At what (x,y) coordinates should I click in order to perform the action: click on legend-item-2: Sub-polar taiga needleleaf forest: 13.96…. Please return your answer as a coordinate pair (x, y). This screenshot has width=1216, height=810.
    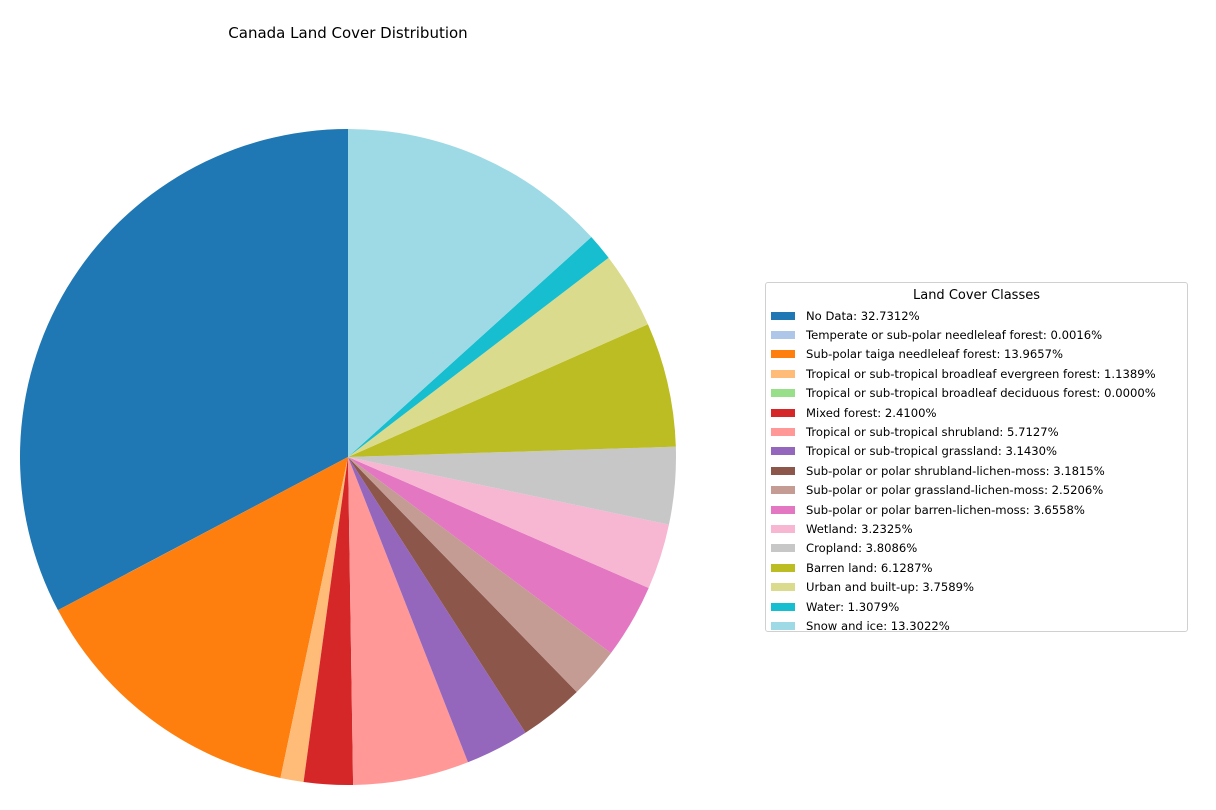
    Looking at the image, I should click on (979, 354).